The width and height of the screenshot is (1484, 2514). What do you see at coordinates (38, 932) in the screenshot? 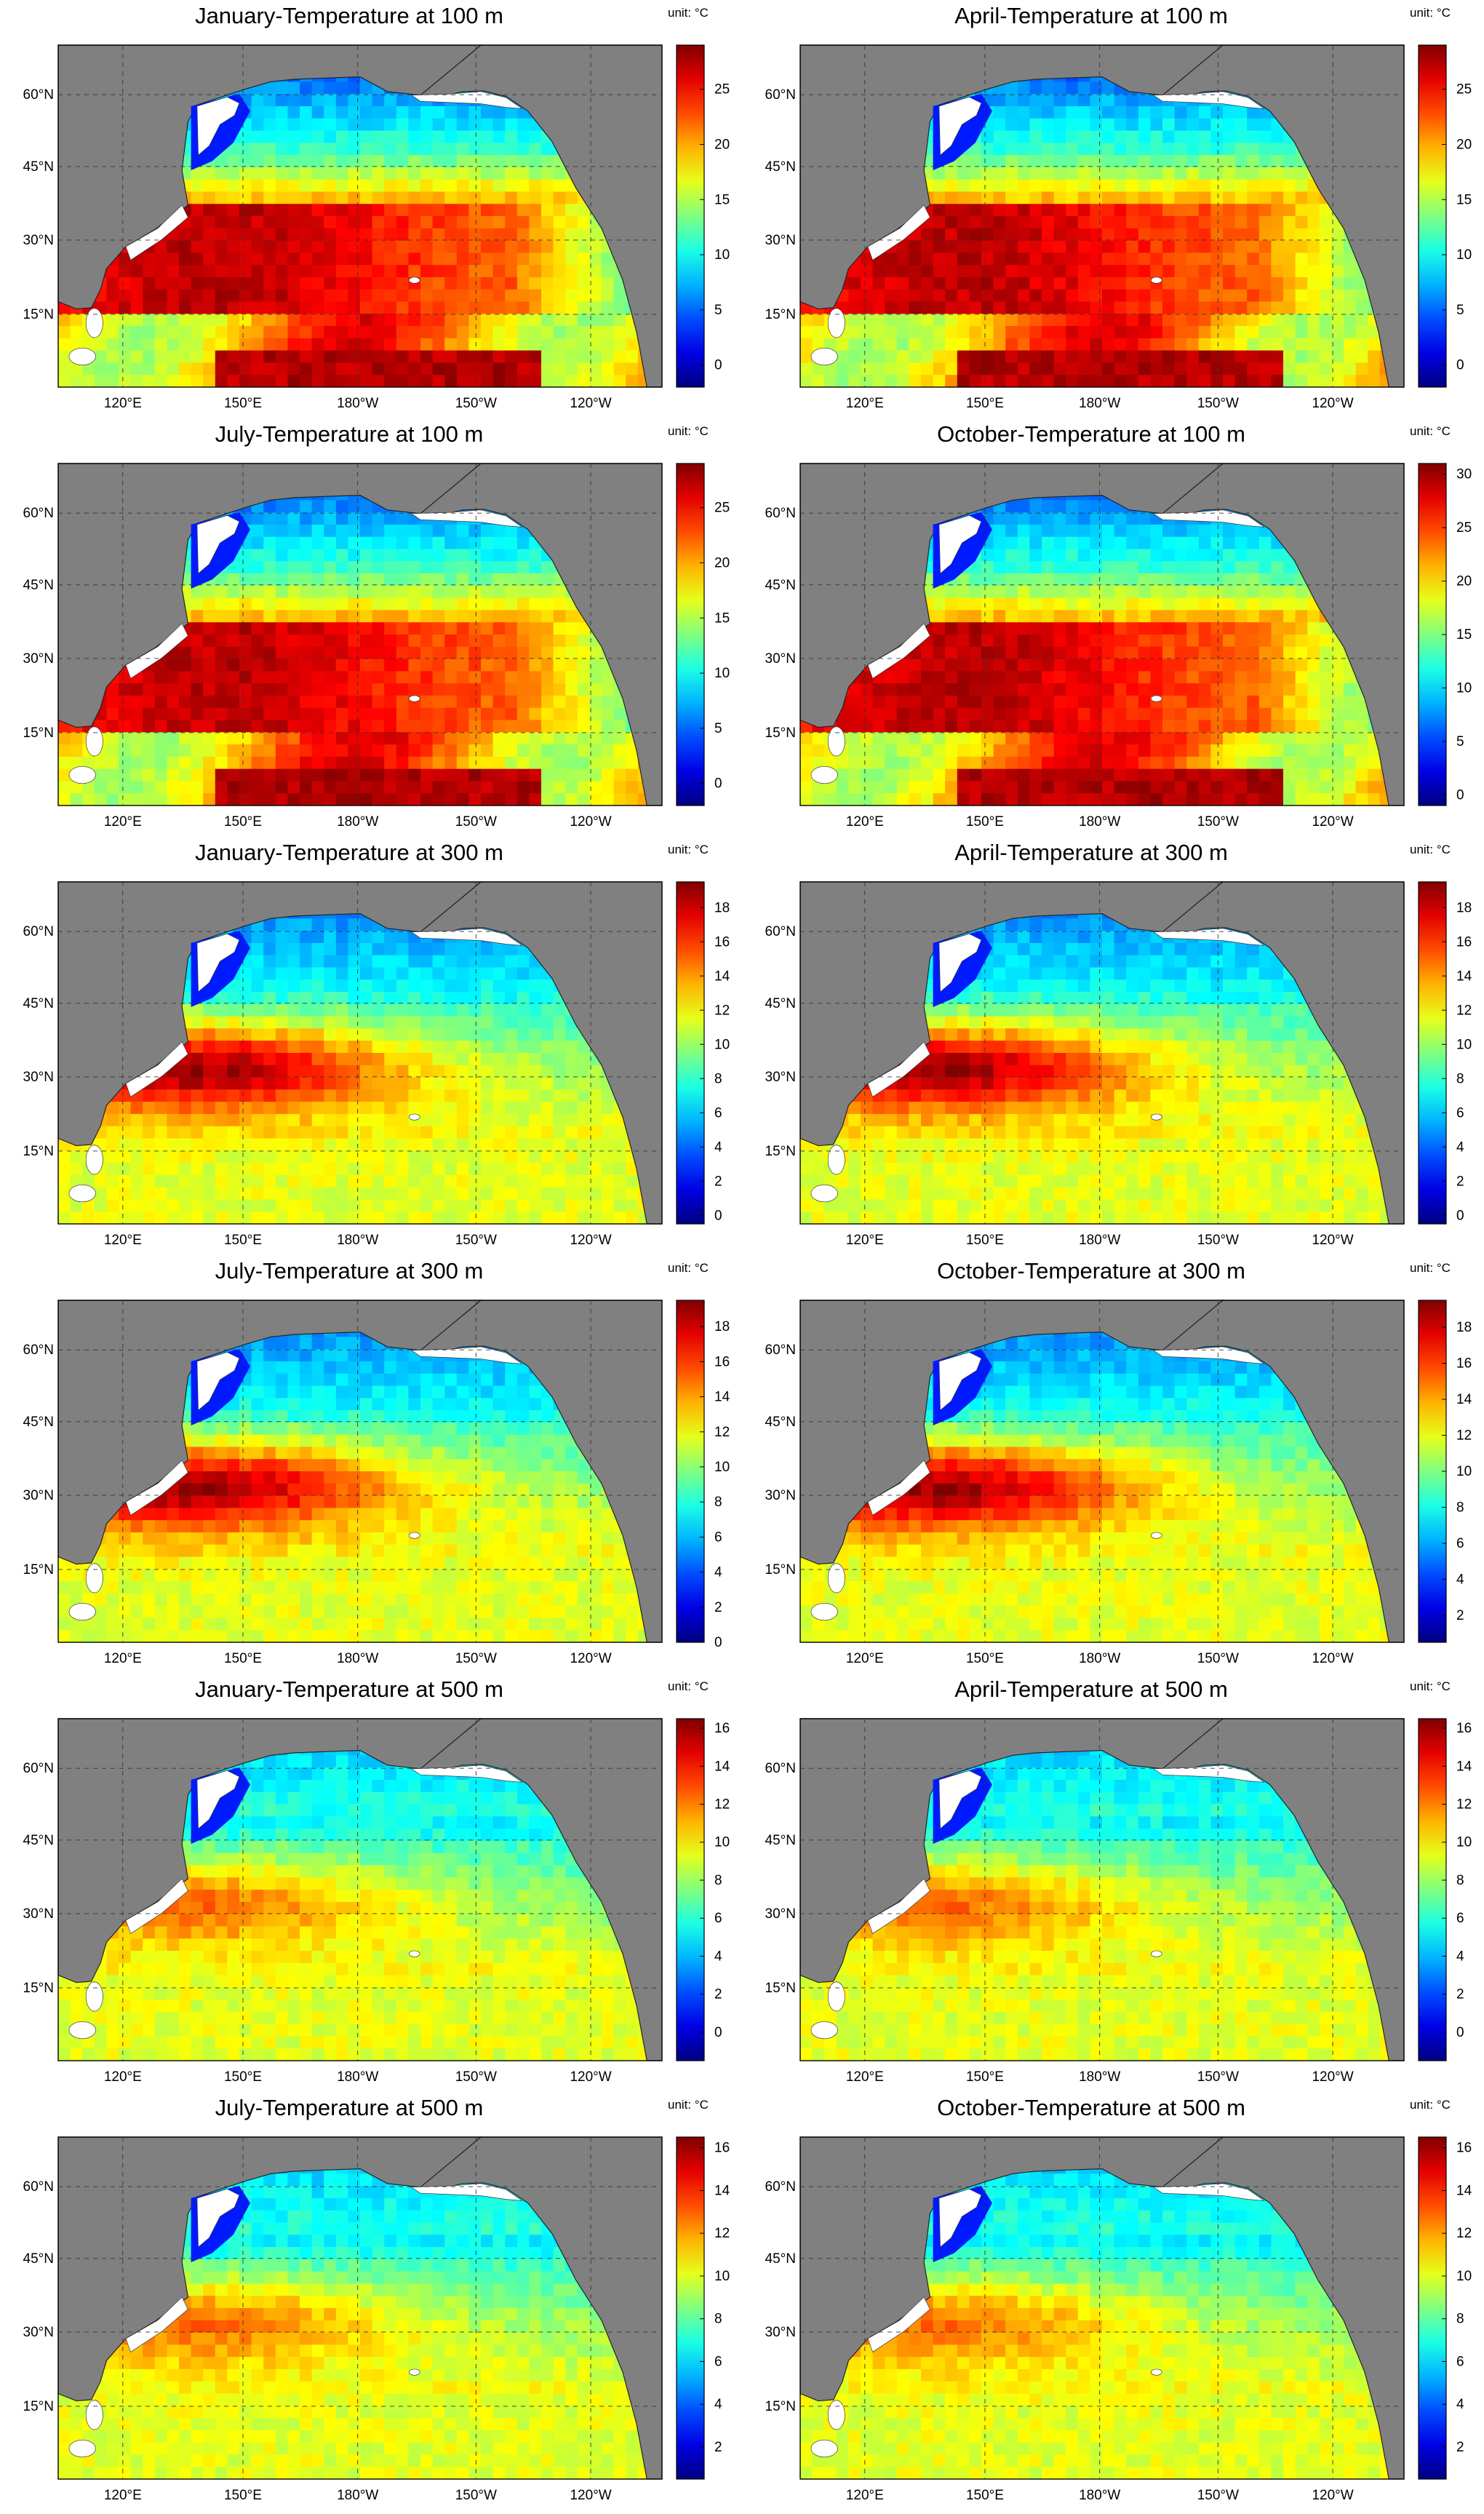
I see `latitude-tick-label: 60°N` at bounding box center [38, 932].